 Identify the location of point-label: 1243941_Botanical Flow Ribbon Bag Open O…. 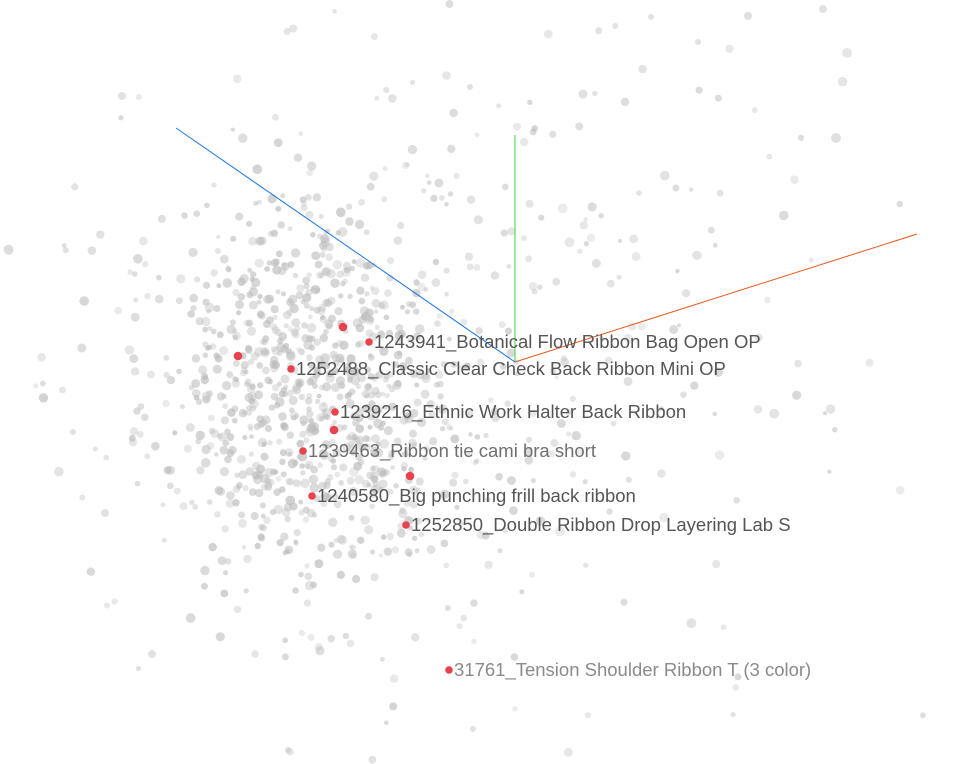
(567, 342).